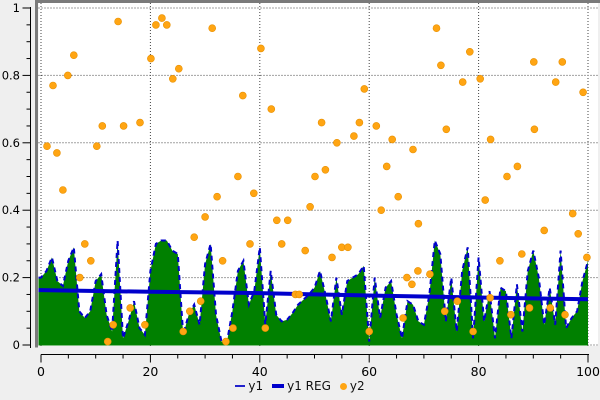 This screenshot has width=600, height=400. I want to click on x-tick-label: 80, so click(479, 371).